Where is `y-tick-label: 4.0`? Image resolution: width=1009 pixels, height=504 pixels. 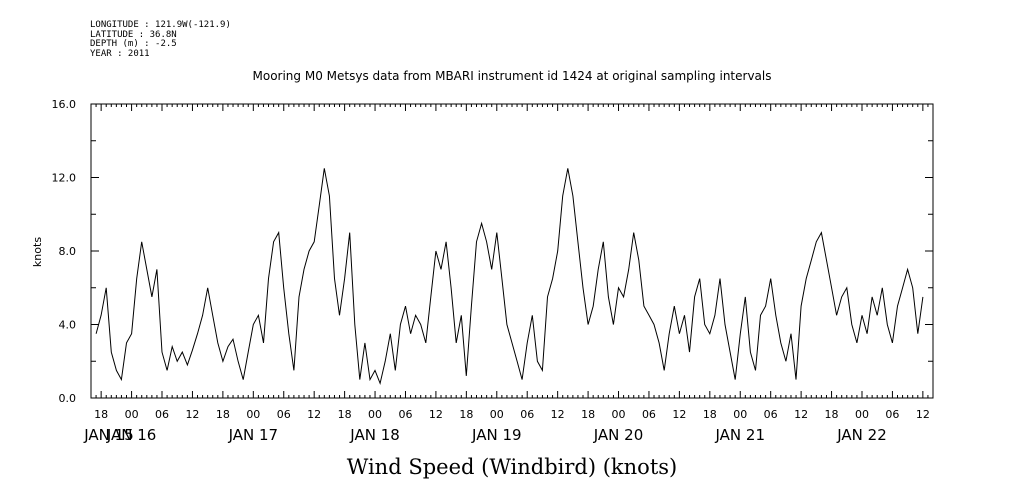 y-tick-label: 4.0 is located at coordinates (68, 325).